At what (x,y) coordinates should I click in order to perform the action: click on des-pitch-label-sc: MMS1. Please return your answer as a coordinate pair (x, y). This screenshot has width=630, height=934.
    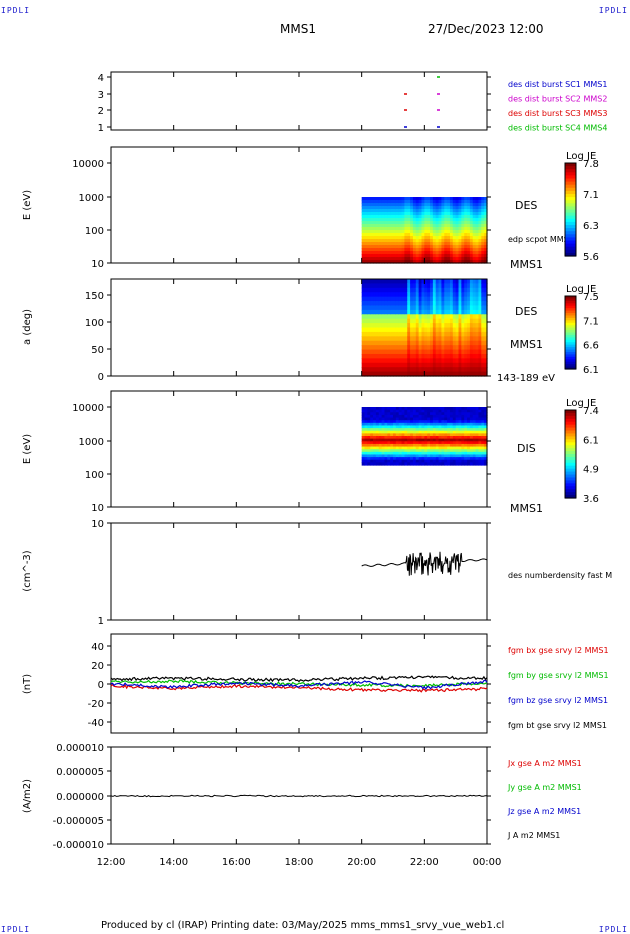
    Looking at the image, I should click on (526, 344).